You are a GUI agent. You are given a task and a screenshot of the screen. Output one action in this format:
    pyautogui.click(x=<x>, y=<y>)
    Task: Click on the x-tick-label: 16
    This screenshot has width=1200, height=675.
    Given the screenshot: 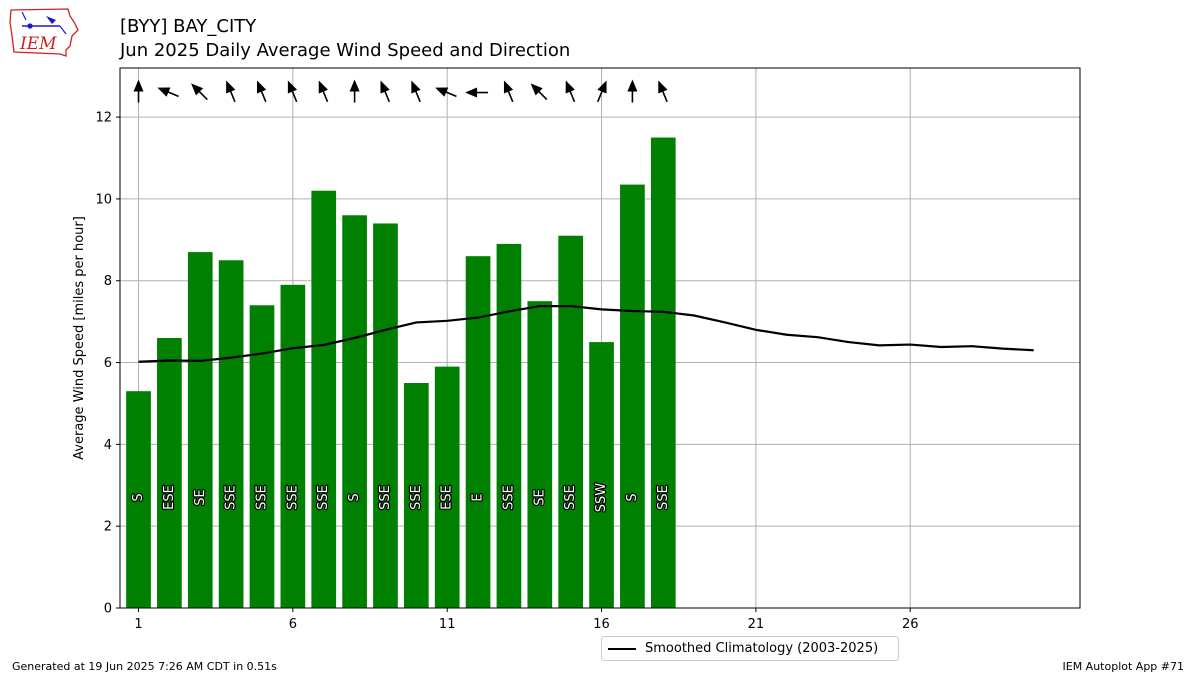 What is the action you would take?
    pyautogui.click(x=601, y=624)
    